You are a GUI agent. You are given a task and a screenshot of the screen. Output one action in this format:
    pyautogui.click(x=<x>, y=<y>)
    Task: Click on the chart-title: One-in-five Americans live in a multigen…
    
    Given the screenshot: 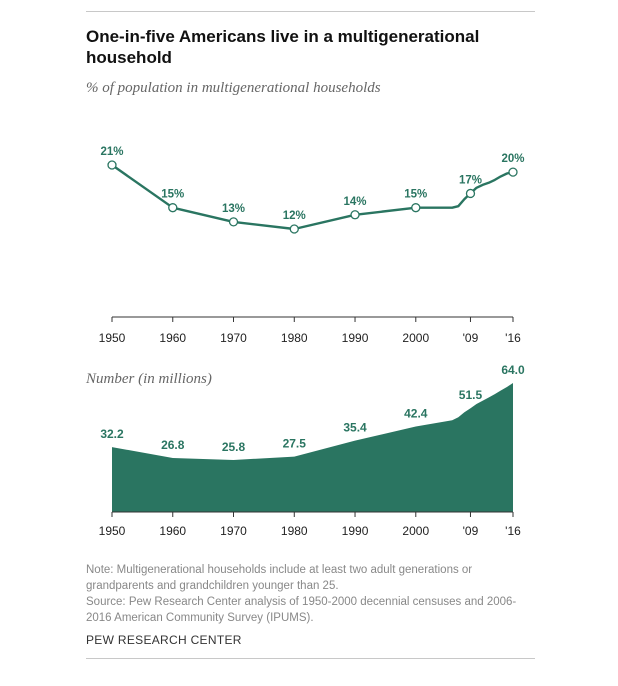 What is the action you would take?
    pyautogui.click(x=283, y=47)
    